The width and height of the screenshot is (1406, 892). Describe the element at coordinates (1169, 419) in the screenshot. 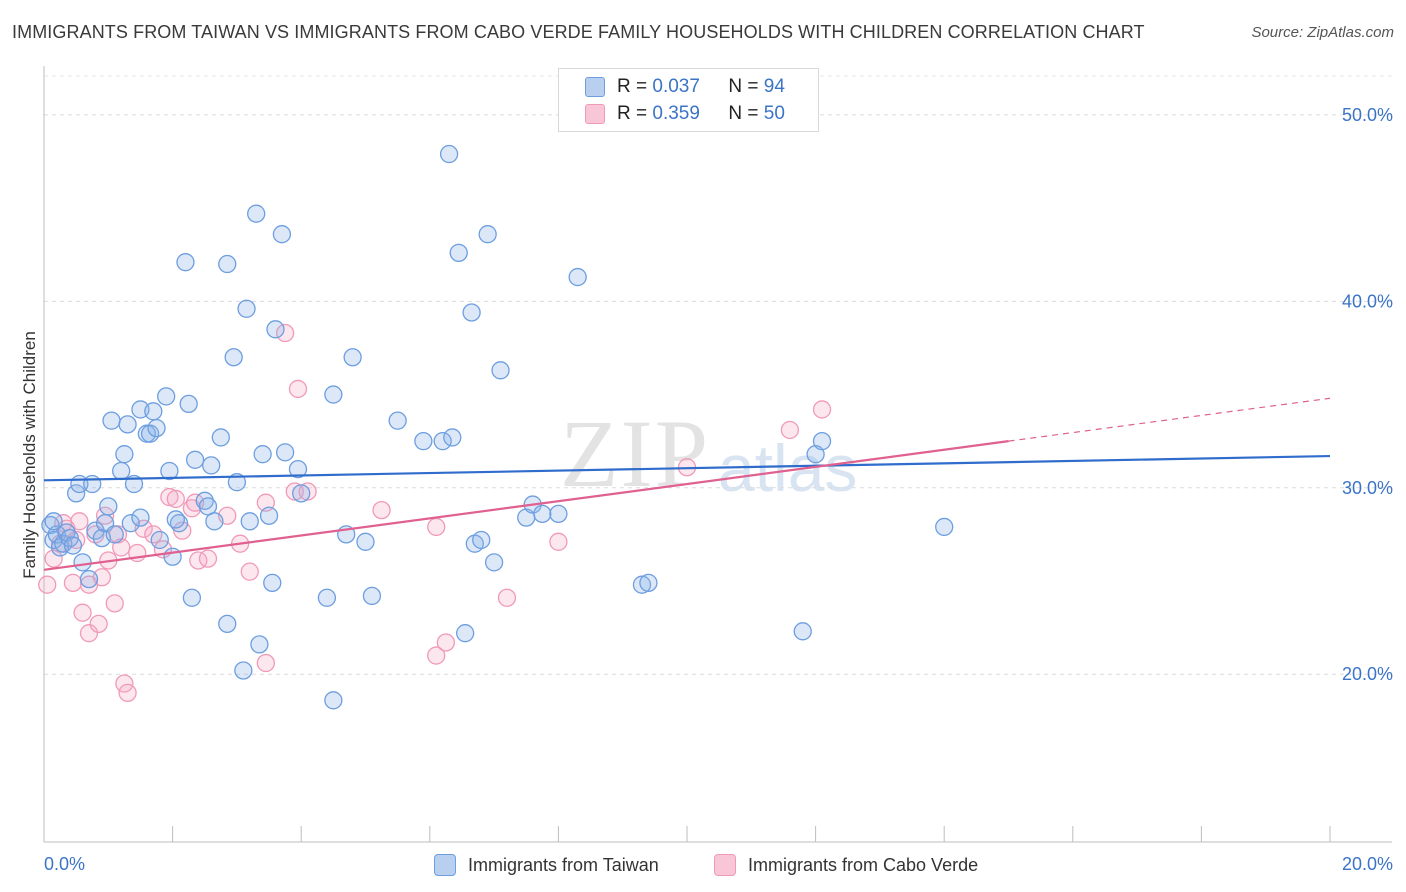

I see `trend-line-caboverde-extension` at that location.